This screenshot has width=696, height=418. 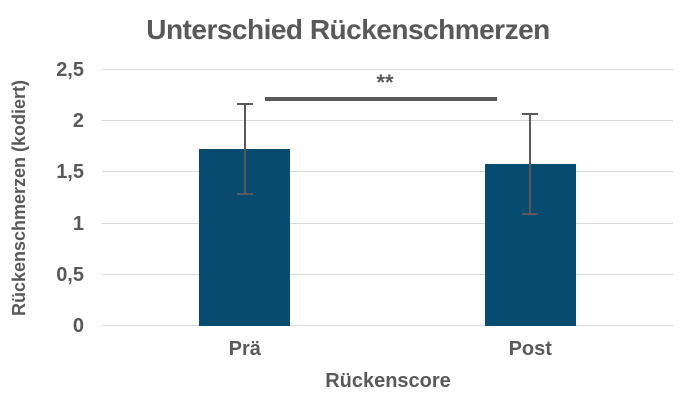 What do you see at coordinates (78, 121) in the screenshot?
I see `y-tick-label: 2` at bounding box center [78, 121].